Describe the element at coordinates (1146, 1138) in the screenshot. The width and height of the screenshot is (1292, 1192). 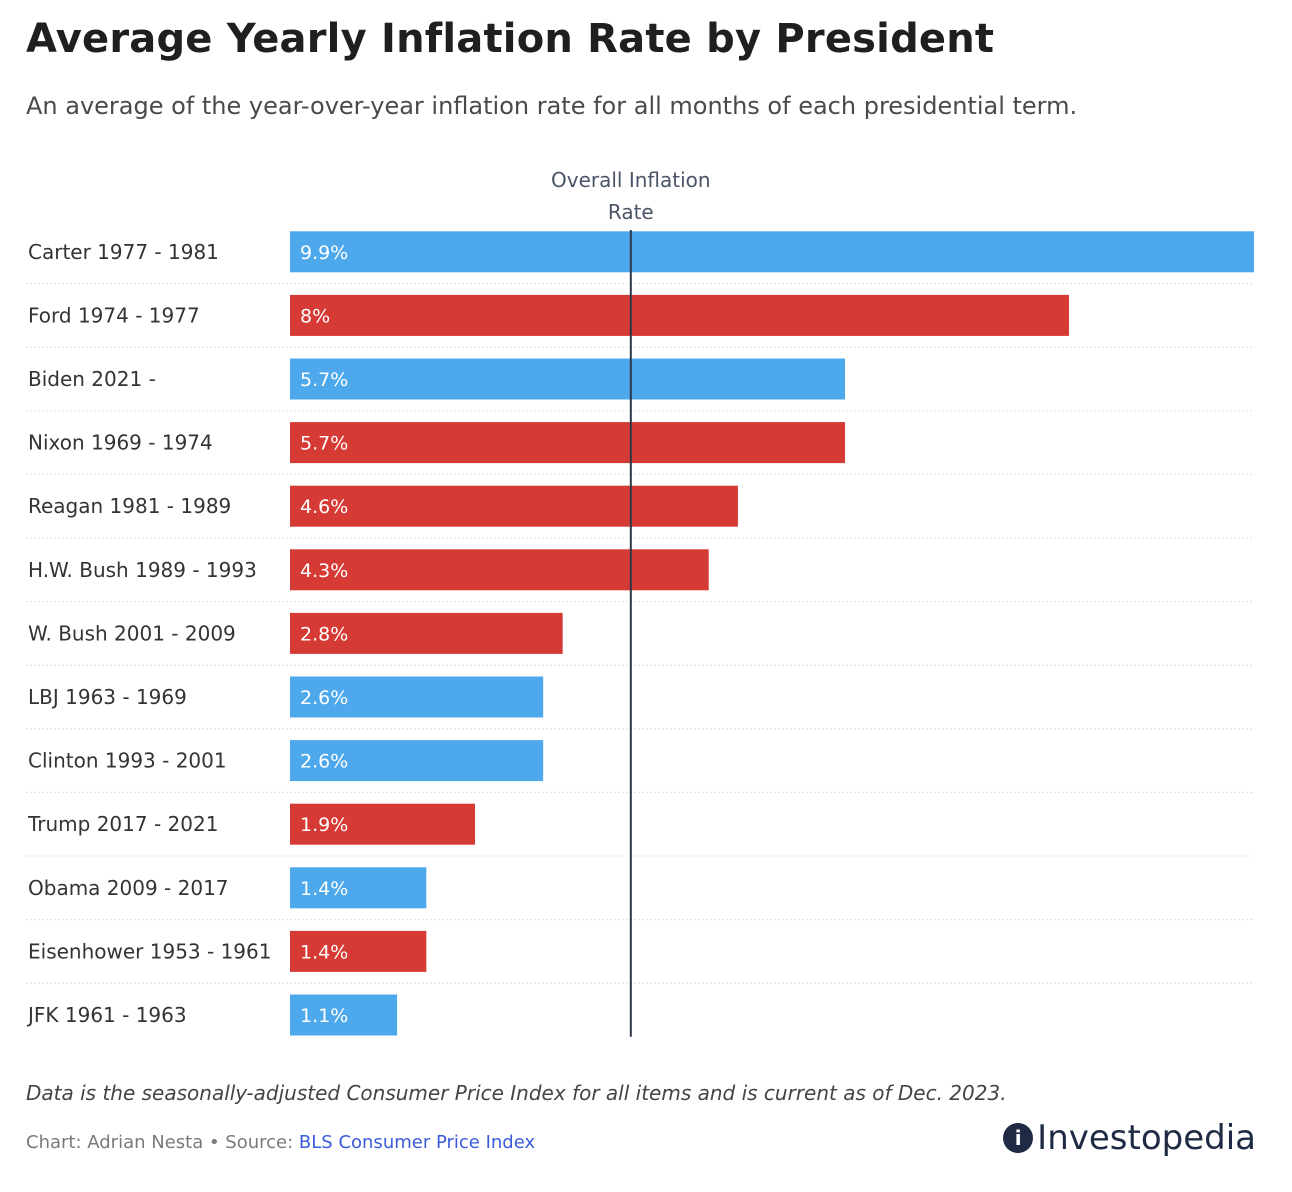
I see `logo-text: Investopedia` at that location.